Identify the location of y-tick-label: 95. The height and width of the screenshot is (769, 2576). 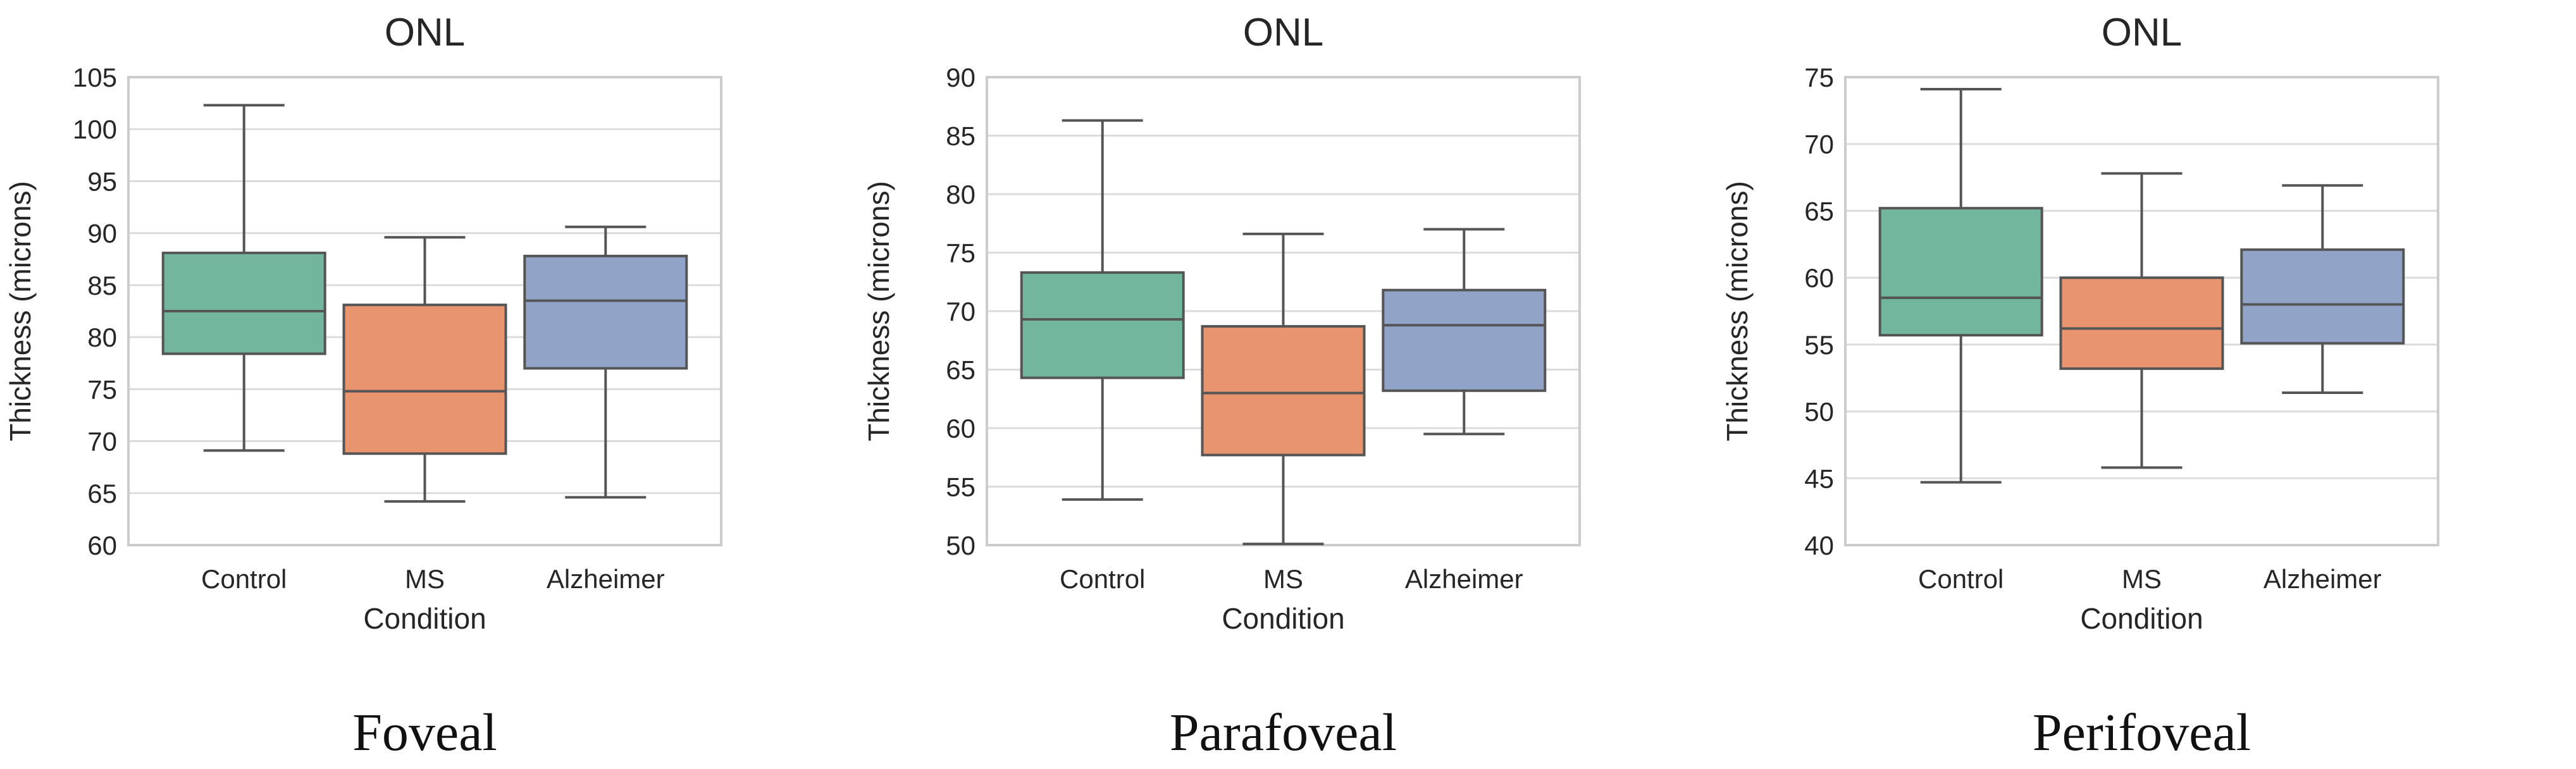
(102, 181).